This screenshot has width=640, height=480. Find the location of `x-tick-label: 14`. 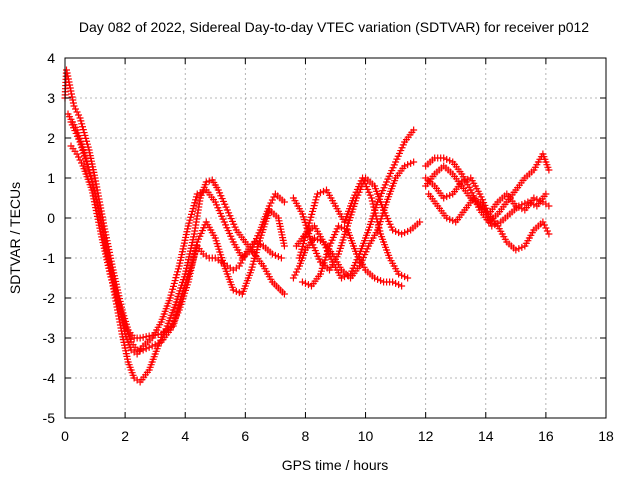

x-tick-label: 14 is located at coordinates (486, 436).